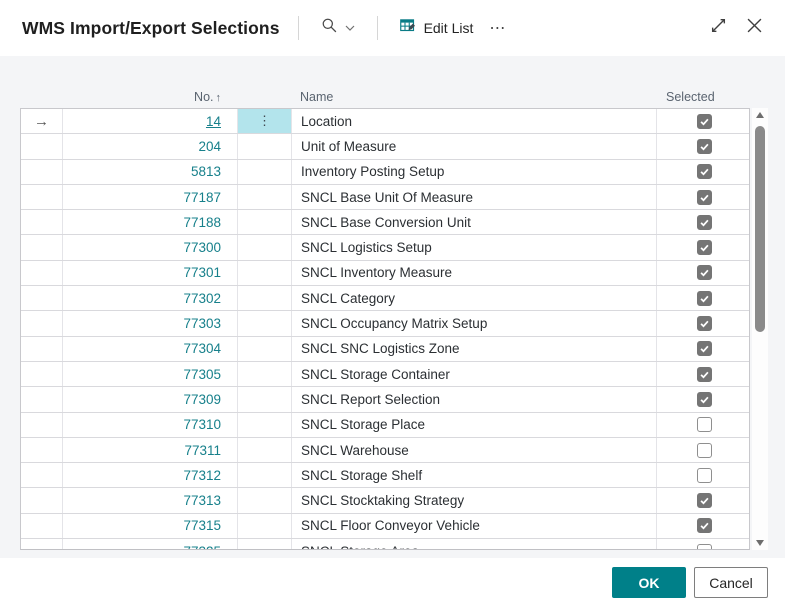 The width and height of the screenshot is (785, 607). What do you see at coordinates (474, 222) in the screenshot?
I see `name-cell: SNCL Base Conversion Unit` at bounding box center [474, 222].